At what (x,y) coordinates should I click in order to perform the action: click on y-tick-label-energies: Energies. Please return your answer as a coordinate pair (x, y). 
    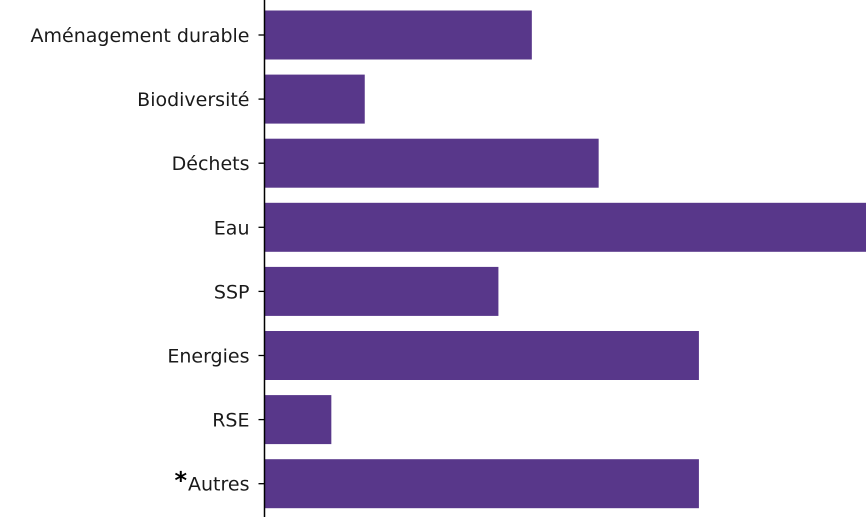
    Looking at the image, I should click on (208, 357).